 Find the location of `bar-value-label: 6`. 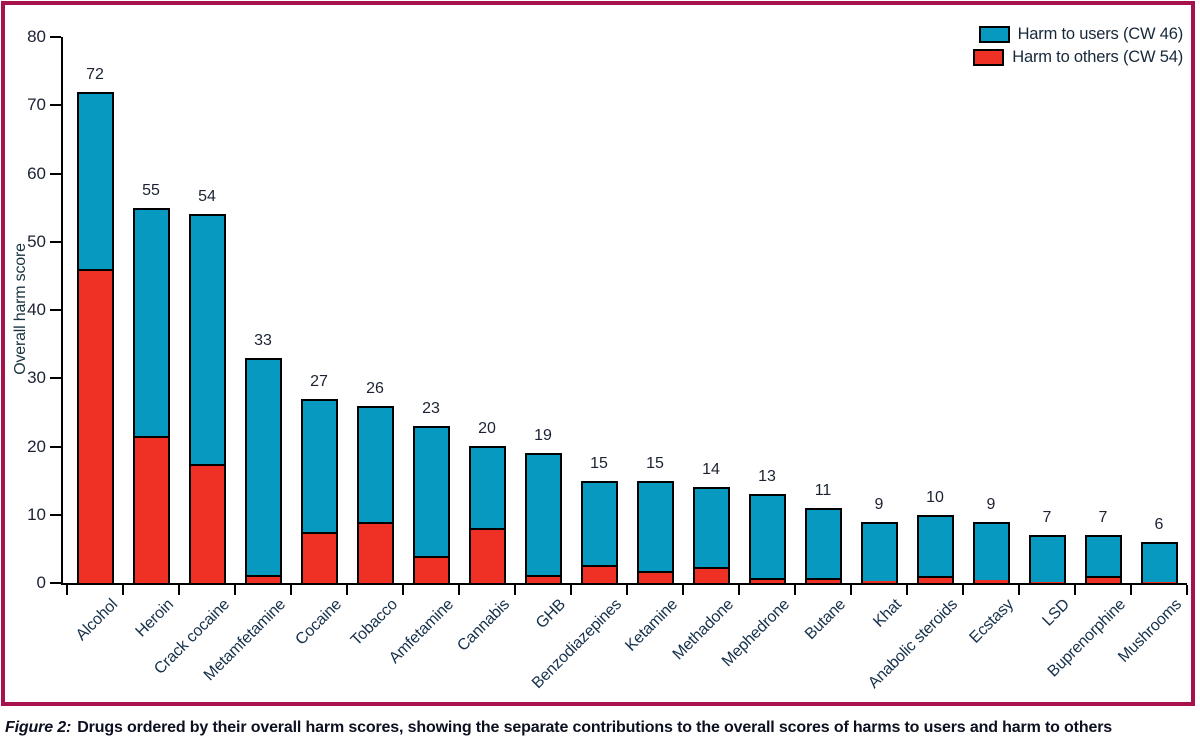

bar-value-label: 6 is located at coordinates (1159, 524).